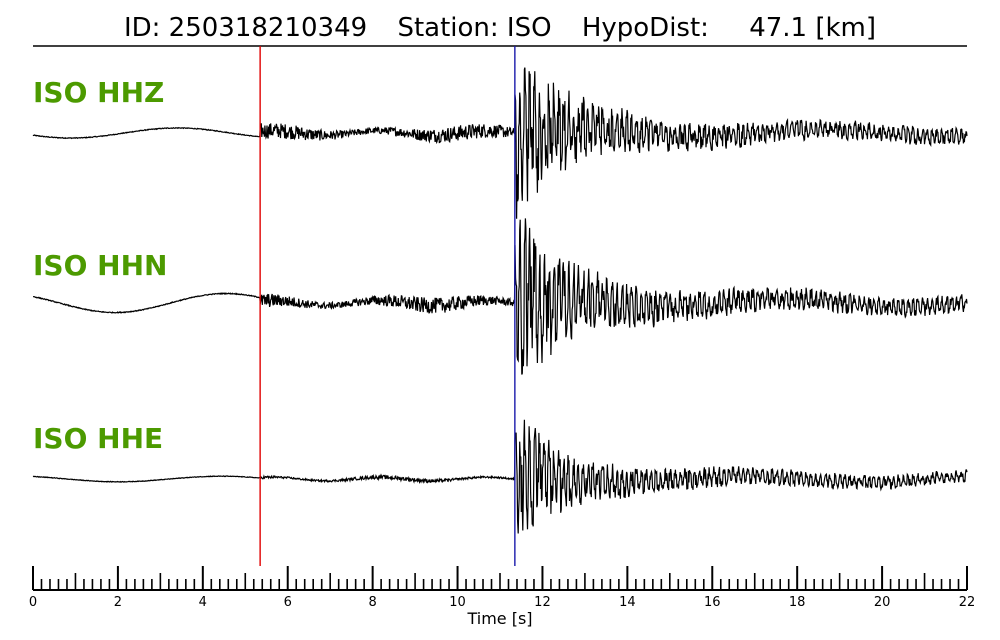 The width and height of the screenshot is (1000, 640). Describe the element at coordinates (457, 602) in the screenshot. I see `tick-label: 10` at that location.